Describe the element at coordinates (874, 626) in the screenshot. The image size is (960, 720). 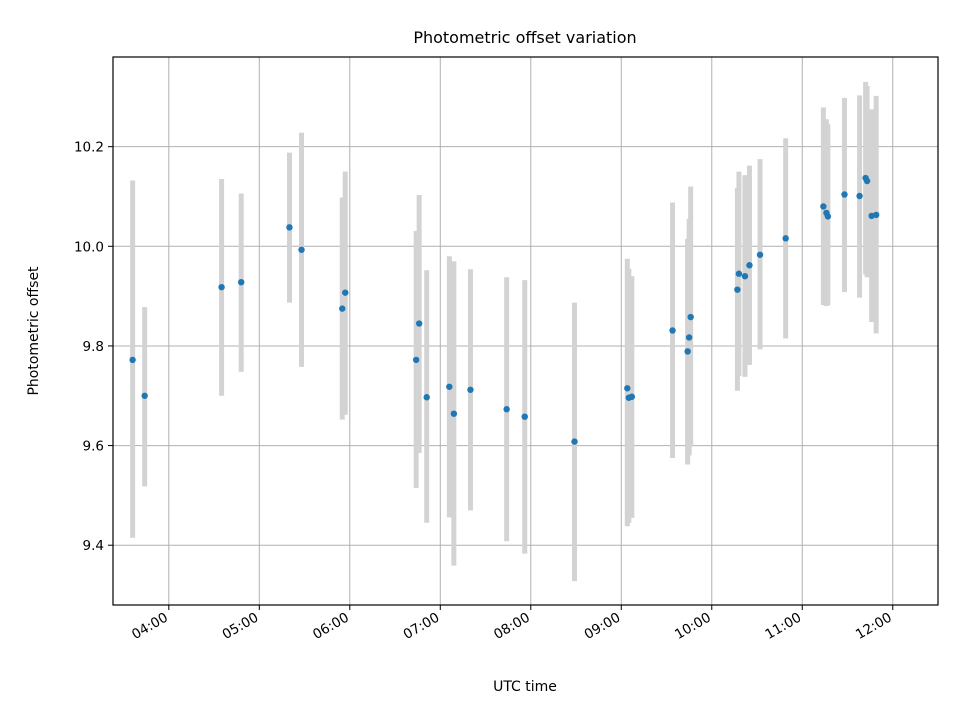
I see `x-tick-label: 12:00` at that location.